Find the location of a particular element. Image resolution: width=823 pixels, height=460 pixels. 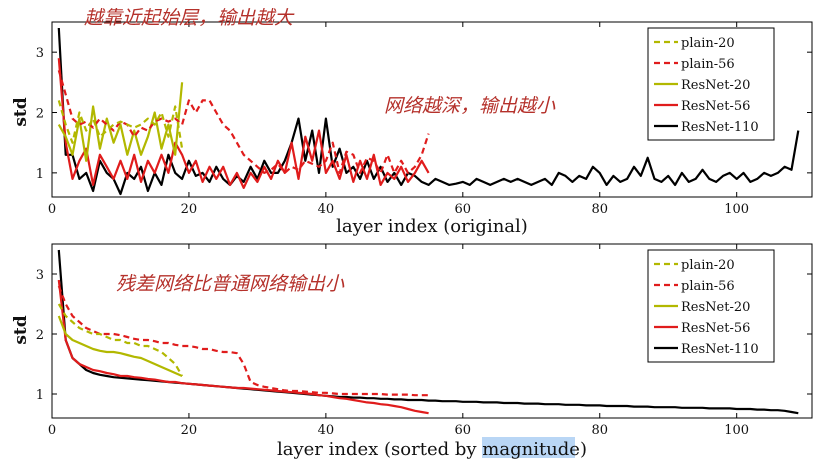

bottom-ylabel: std is located at coordinates (21, 329).